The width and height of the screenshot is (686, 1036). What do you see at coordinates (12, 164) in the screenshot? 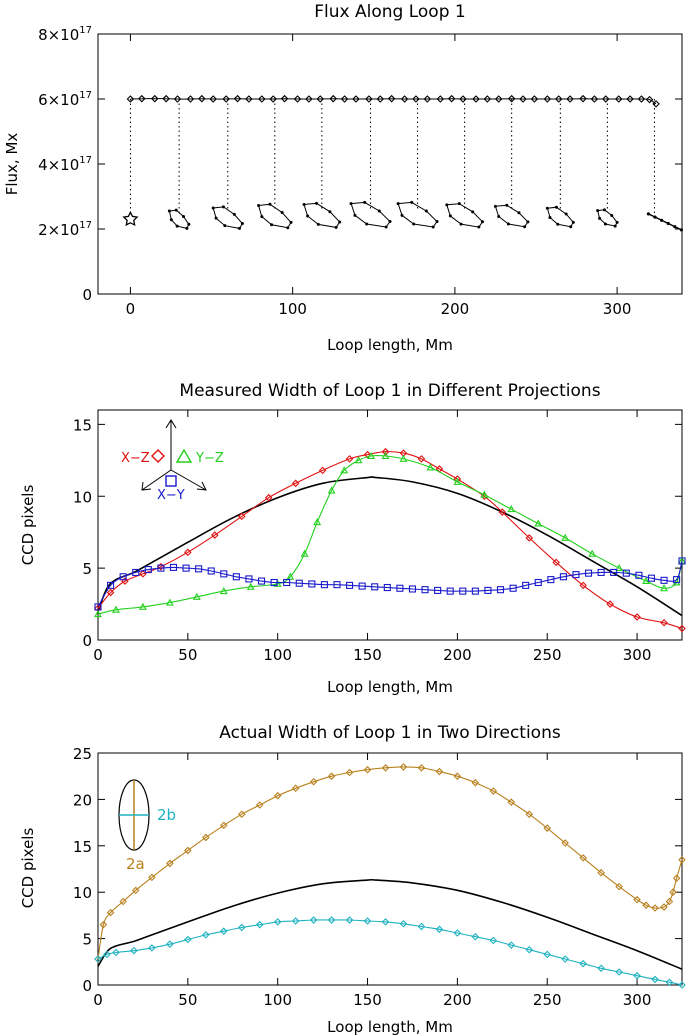
I see `flux-ylabel: Flux, Mx` at bounding box center [12, 164].